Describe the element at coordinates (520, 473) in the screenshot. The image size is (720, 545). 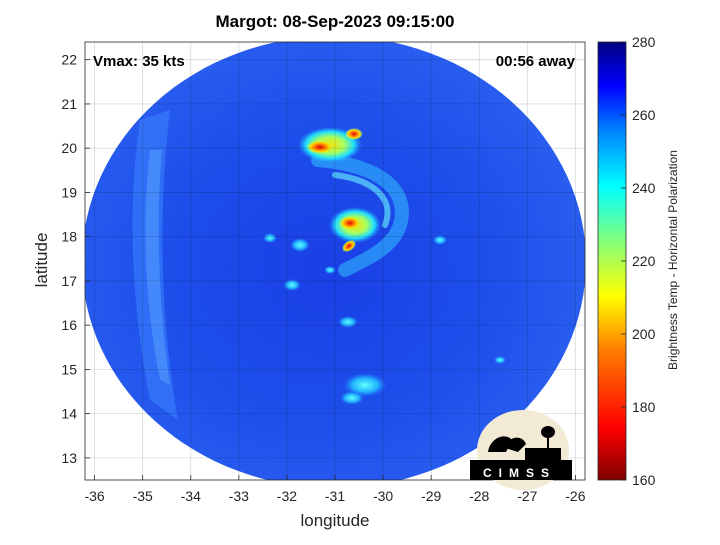
I see `cimss-logo-text: CIMSS` at that location.